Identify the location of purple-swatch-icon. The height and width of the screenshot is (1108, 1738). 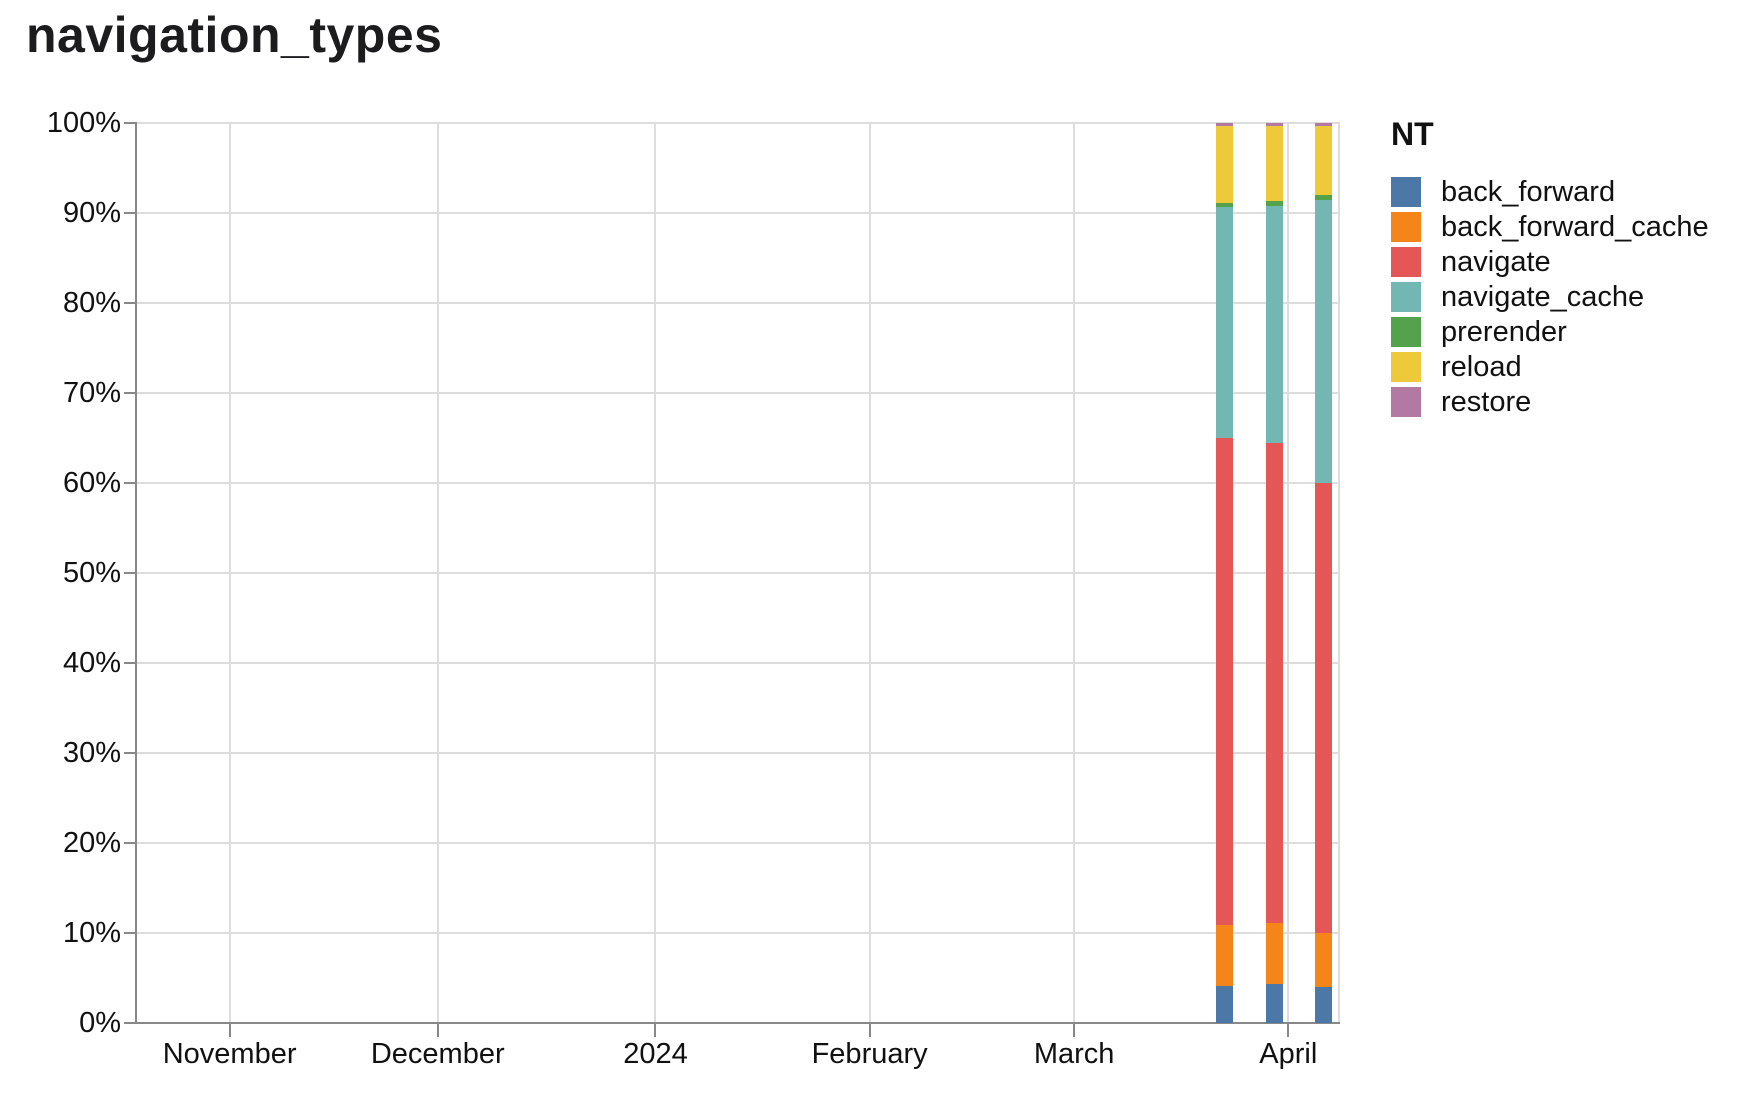
(1406, 402).